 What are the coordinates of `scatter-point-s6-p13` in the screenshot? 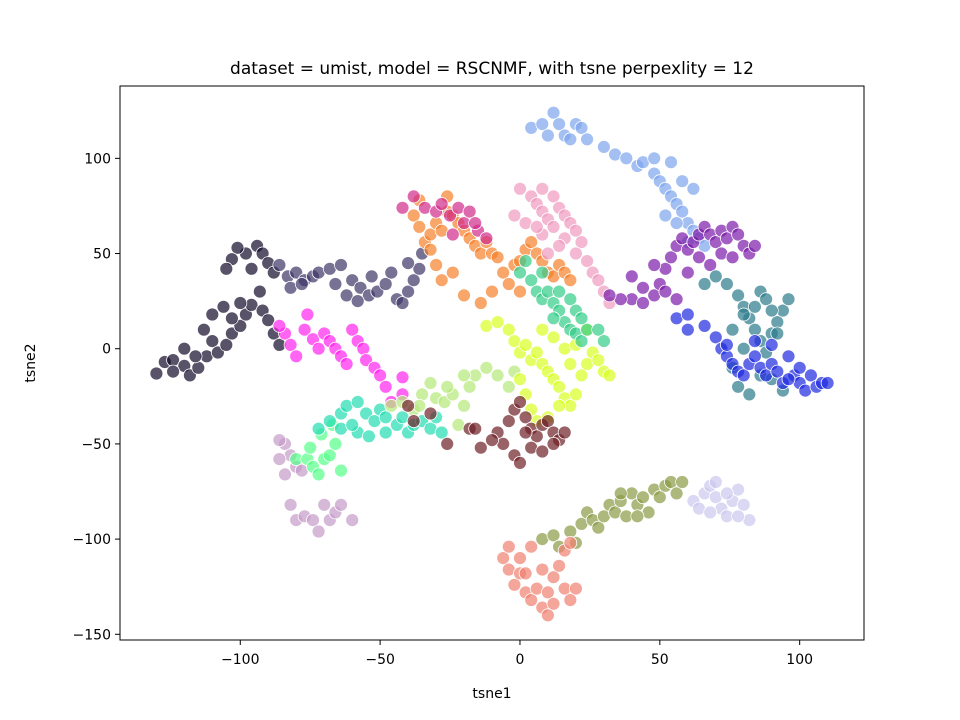 It's located at (508, 386).